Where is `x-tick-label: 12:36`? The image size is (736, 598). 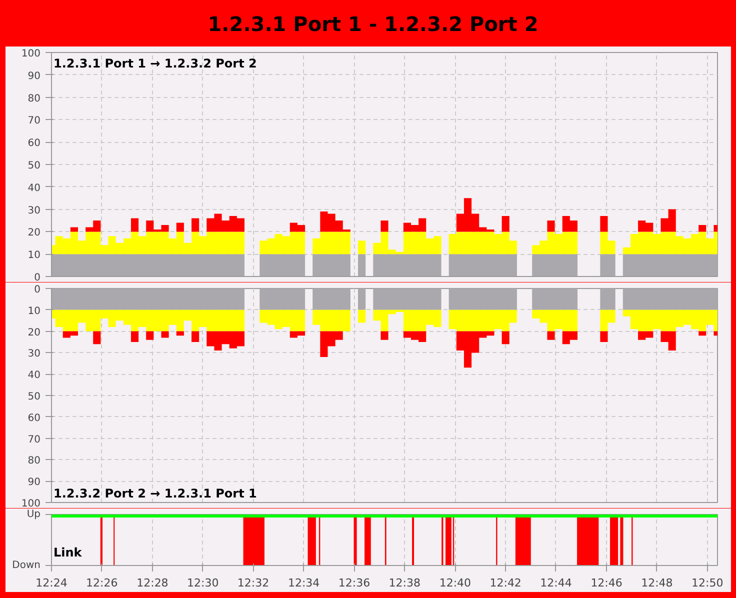
x-tick-label: 12:36 is located at coordinates (354, 583).